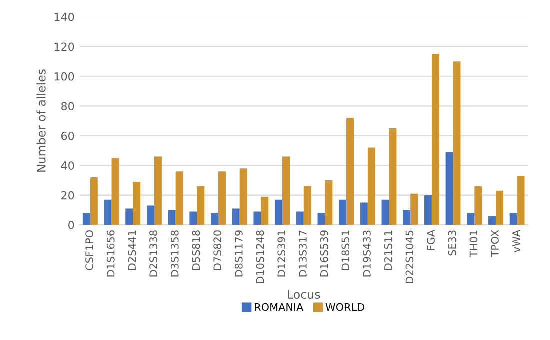  What do you see at coordinates (68, 106) in the screenshot?
I see `y-tick-label: 80` at bounding box center [68, 106].